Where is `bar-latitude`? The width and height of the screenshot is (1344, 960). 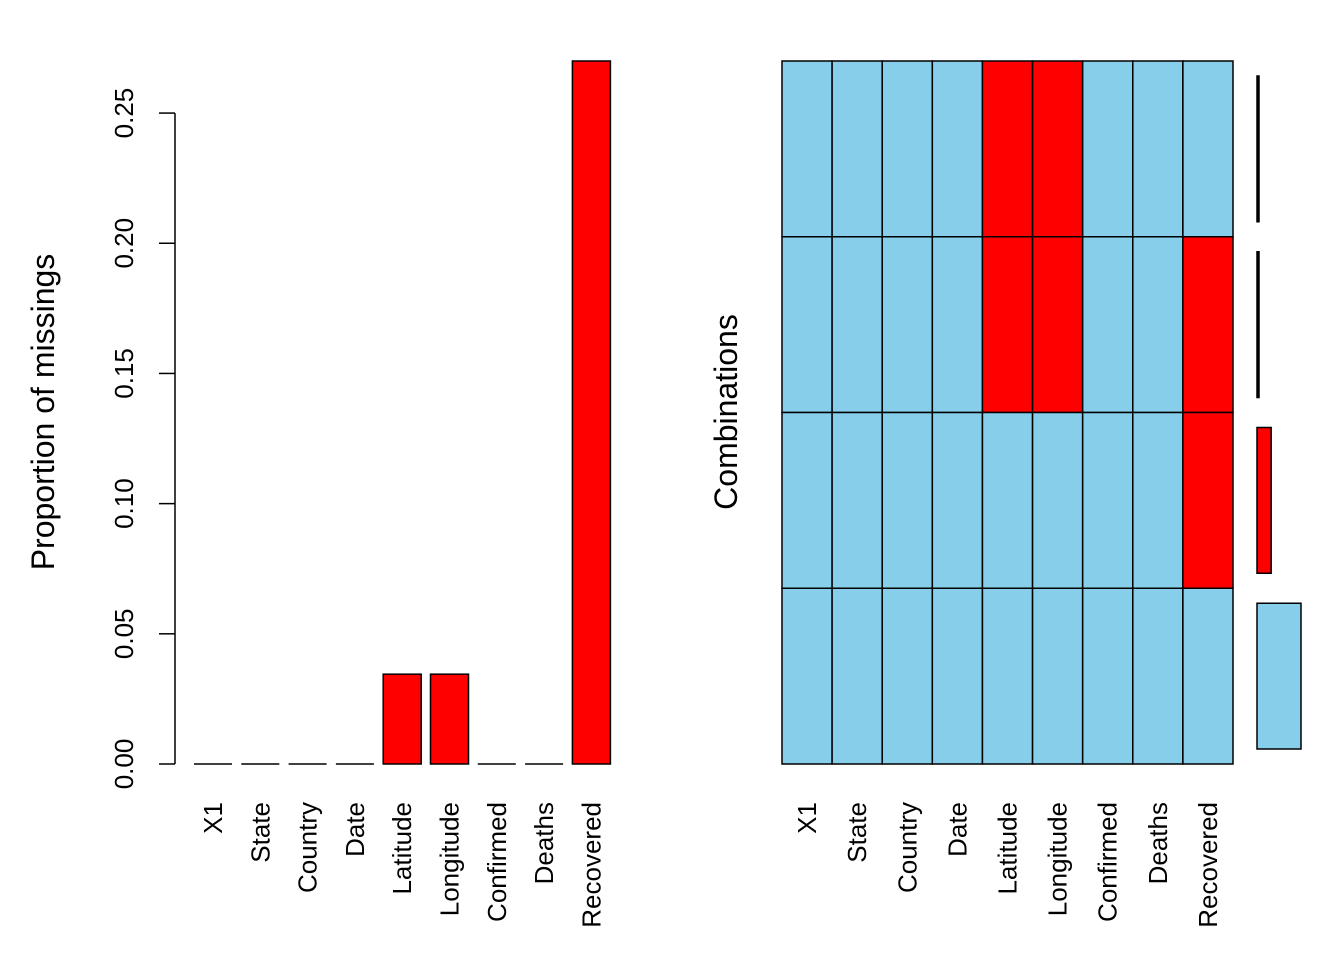
bar-latitude is located at coordinates (402, 719).